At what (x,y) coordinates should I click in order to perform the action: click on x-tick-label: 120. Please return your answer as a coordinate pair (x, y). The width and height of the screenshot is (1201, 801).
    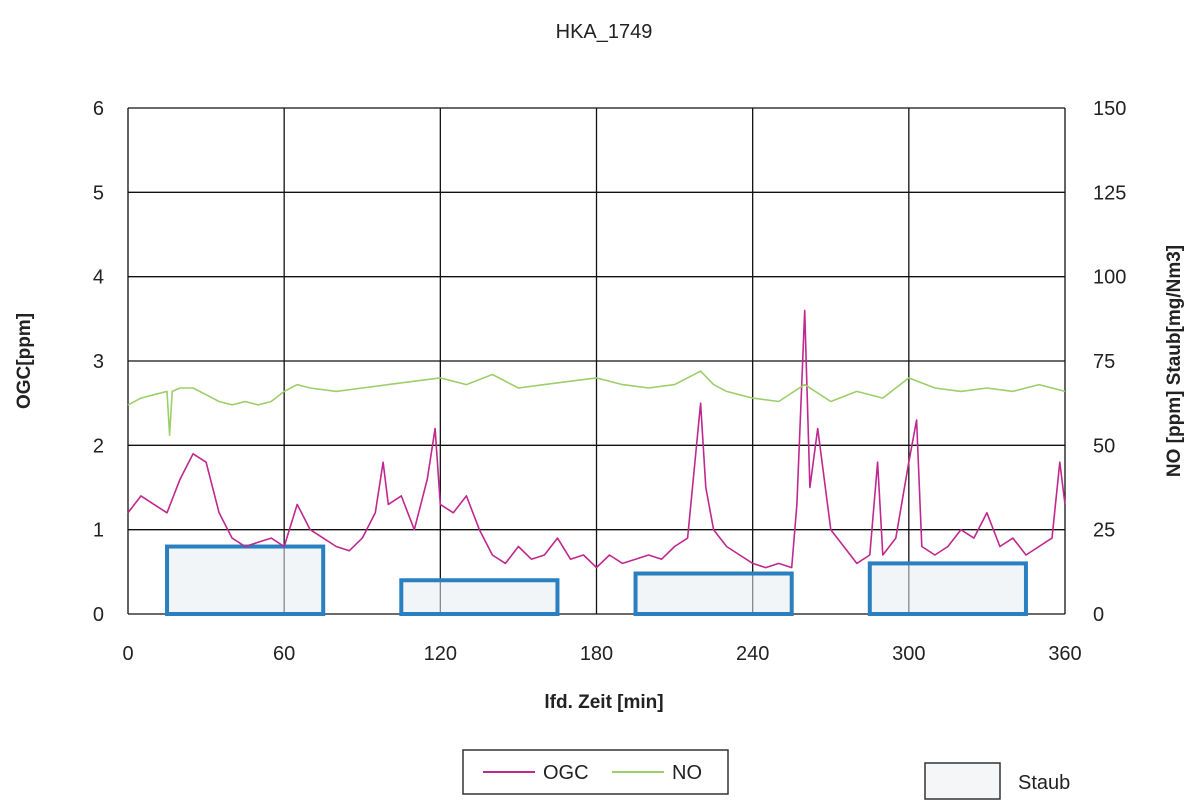
    Looking at the image, I should click on (440, 654).